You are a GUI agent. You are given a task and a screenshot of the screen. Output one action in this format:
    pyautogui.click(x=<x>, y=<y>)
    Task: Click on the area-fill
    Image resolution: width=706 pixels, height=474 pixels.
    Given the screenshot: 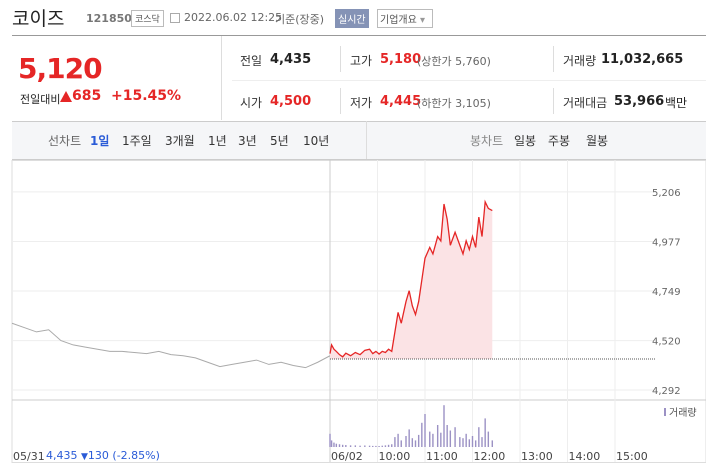 What is the action you would take?
    pyautogui.click(x=411, y=280)
    